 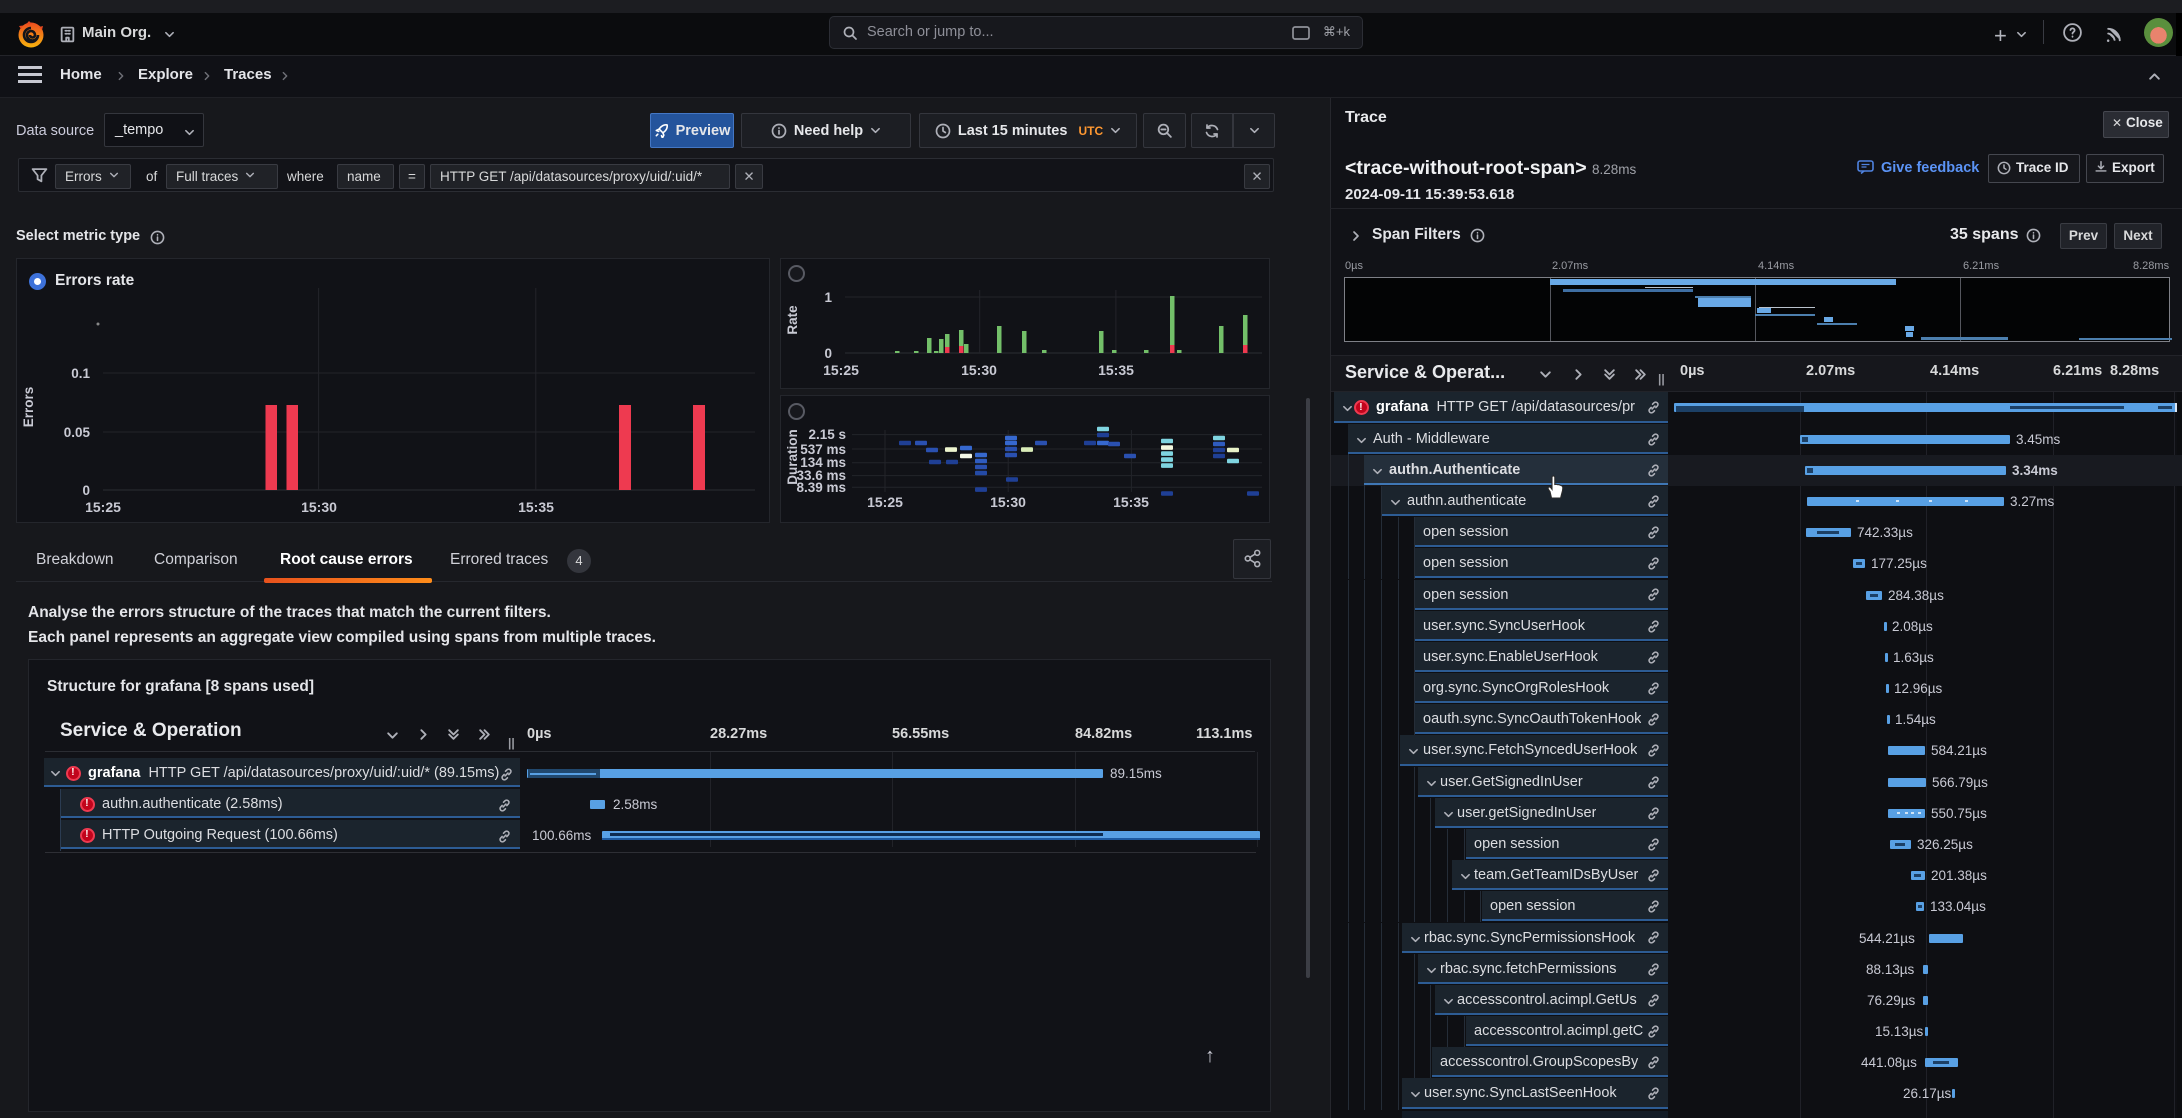 I want to click on svg-text: 1, so click(x=828, y=297).